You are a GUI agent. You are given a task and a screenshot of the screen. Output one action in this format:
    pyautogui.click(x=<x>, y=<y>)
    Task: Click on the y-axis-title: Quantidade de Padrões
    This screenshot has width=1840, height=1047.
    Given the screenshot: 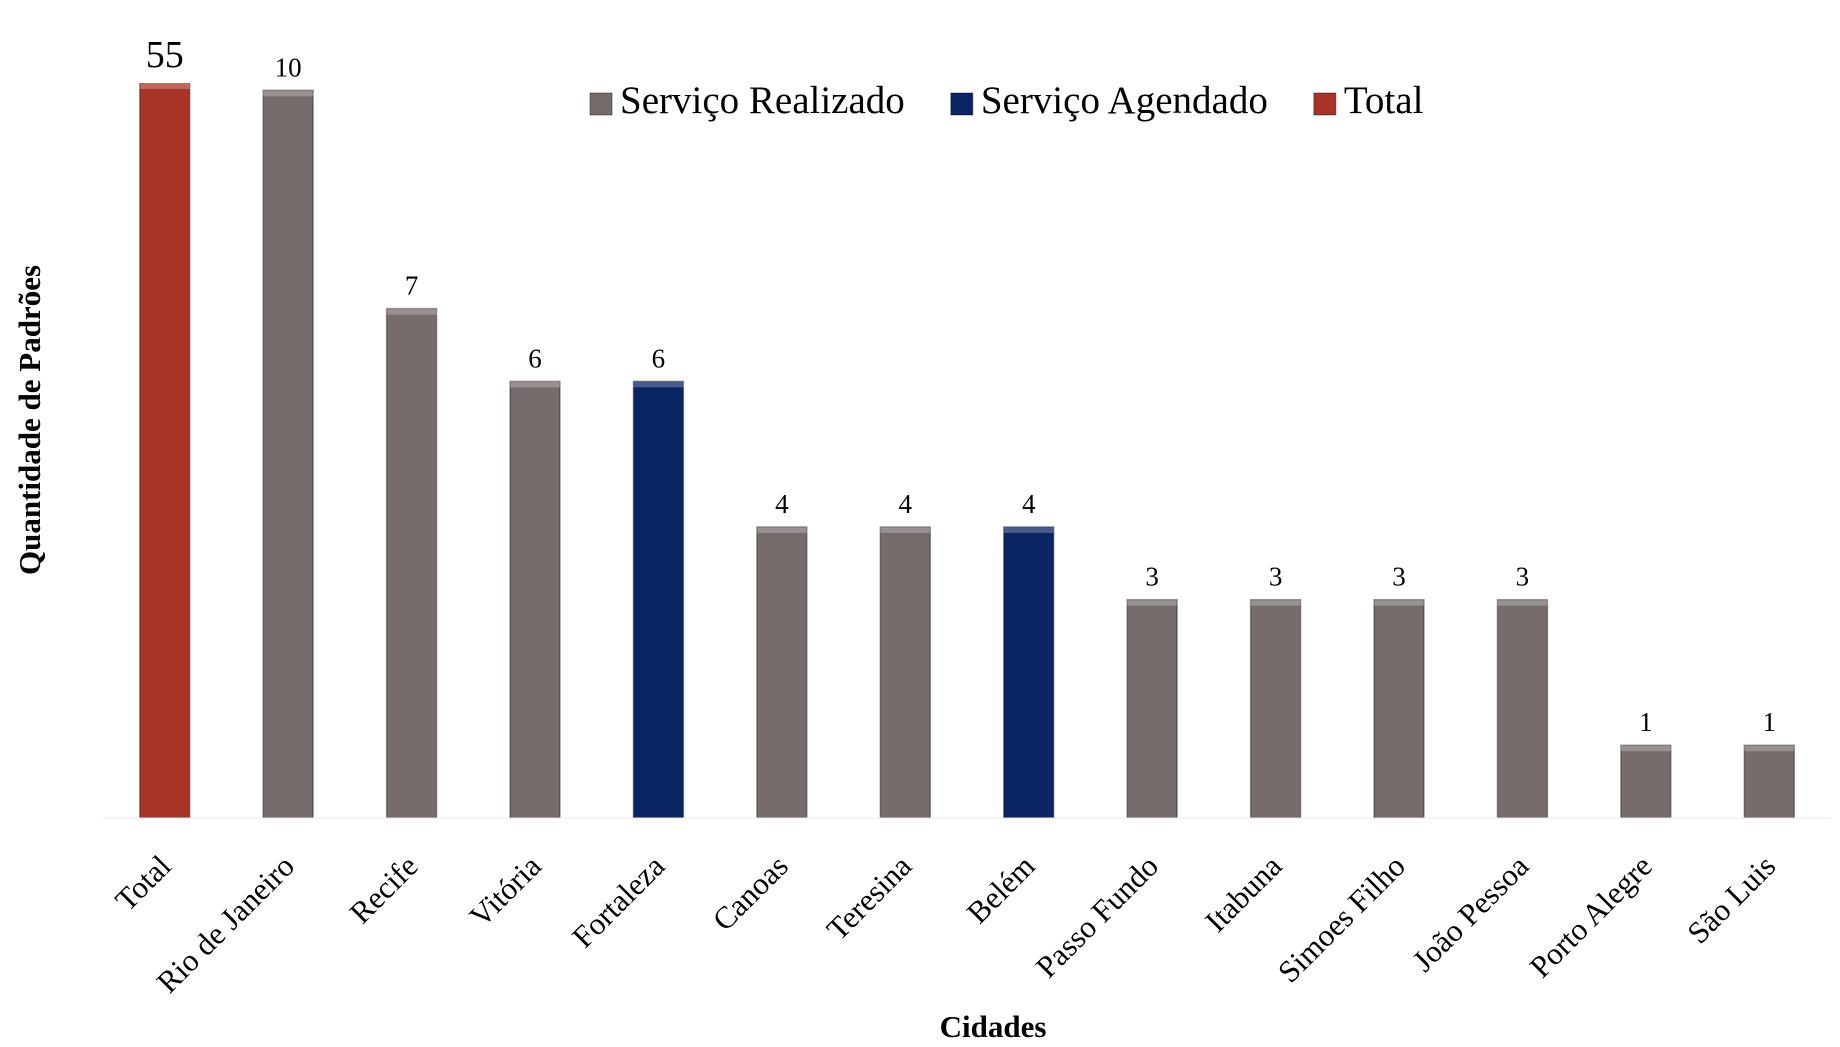 What is the action you would take?
    pyautogui.click(x=29, y=420)
    